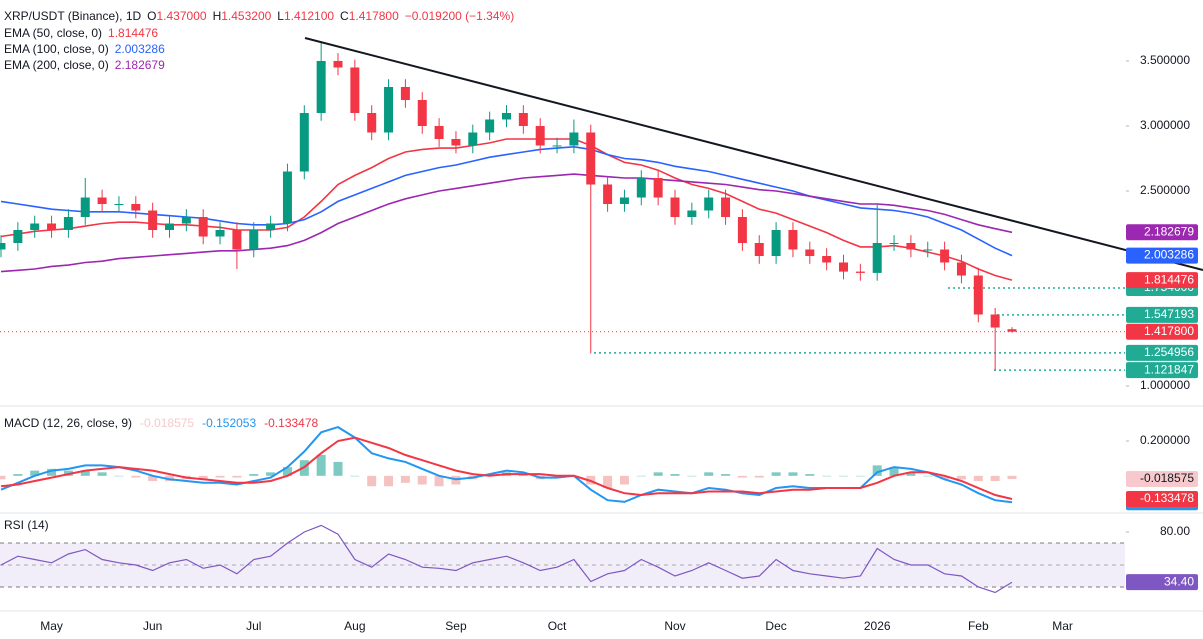 This screenshot has width=1203, height=639. Describe the element at coordinates (557, 626) in the screenshot. I see `x-tick-label: Oct` at that location.